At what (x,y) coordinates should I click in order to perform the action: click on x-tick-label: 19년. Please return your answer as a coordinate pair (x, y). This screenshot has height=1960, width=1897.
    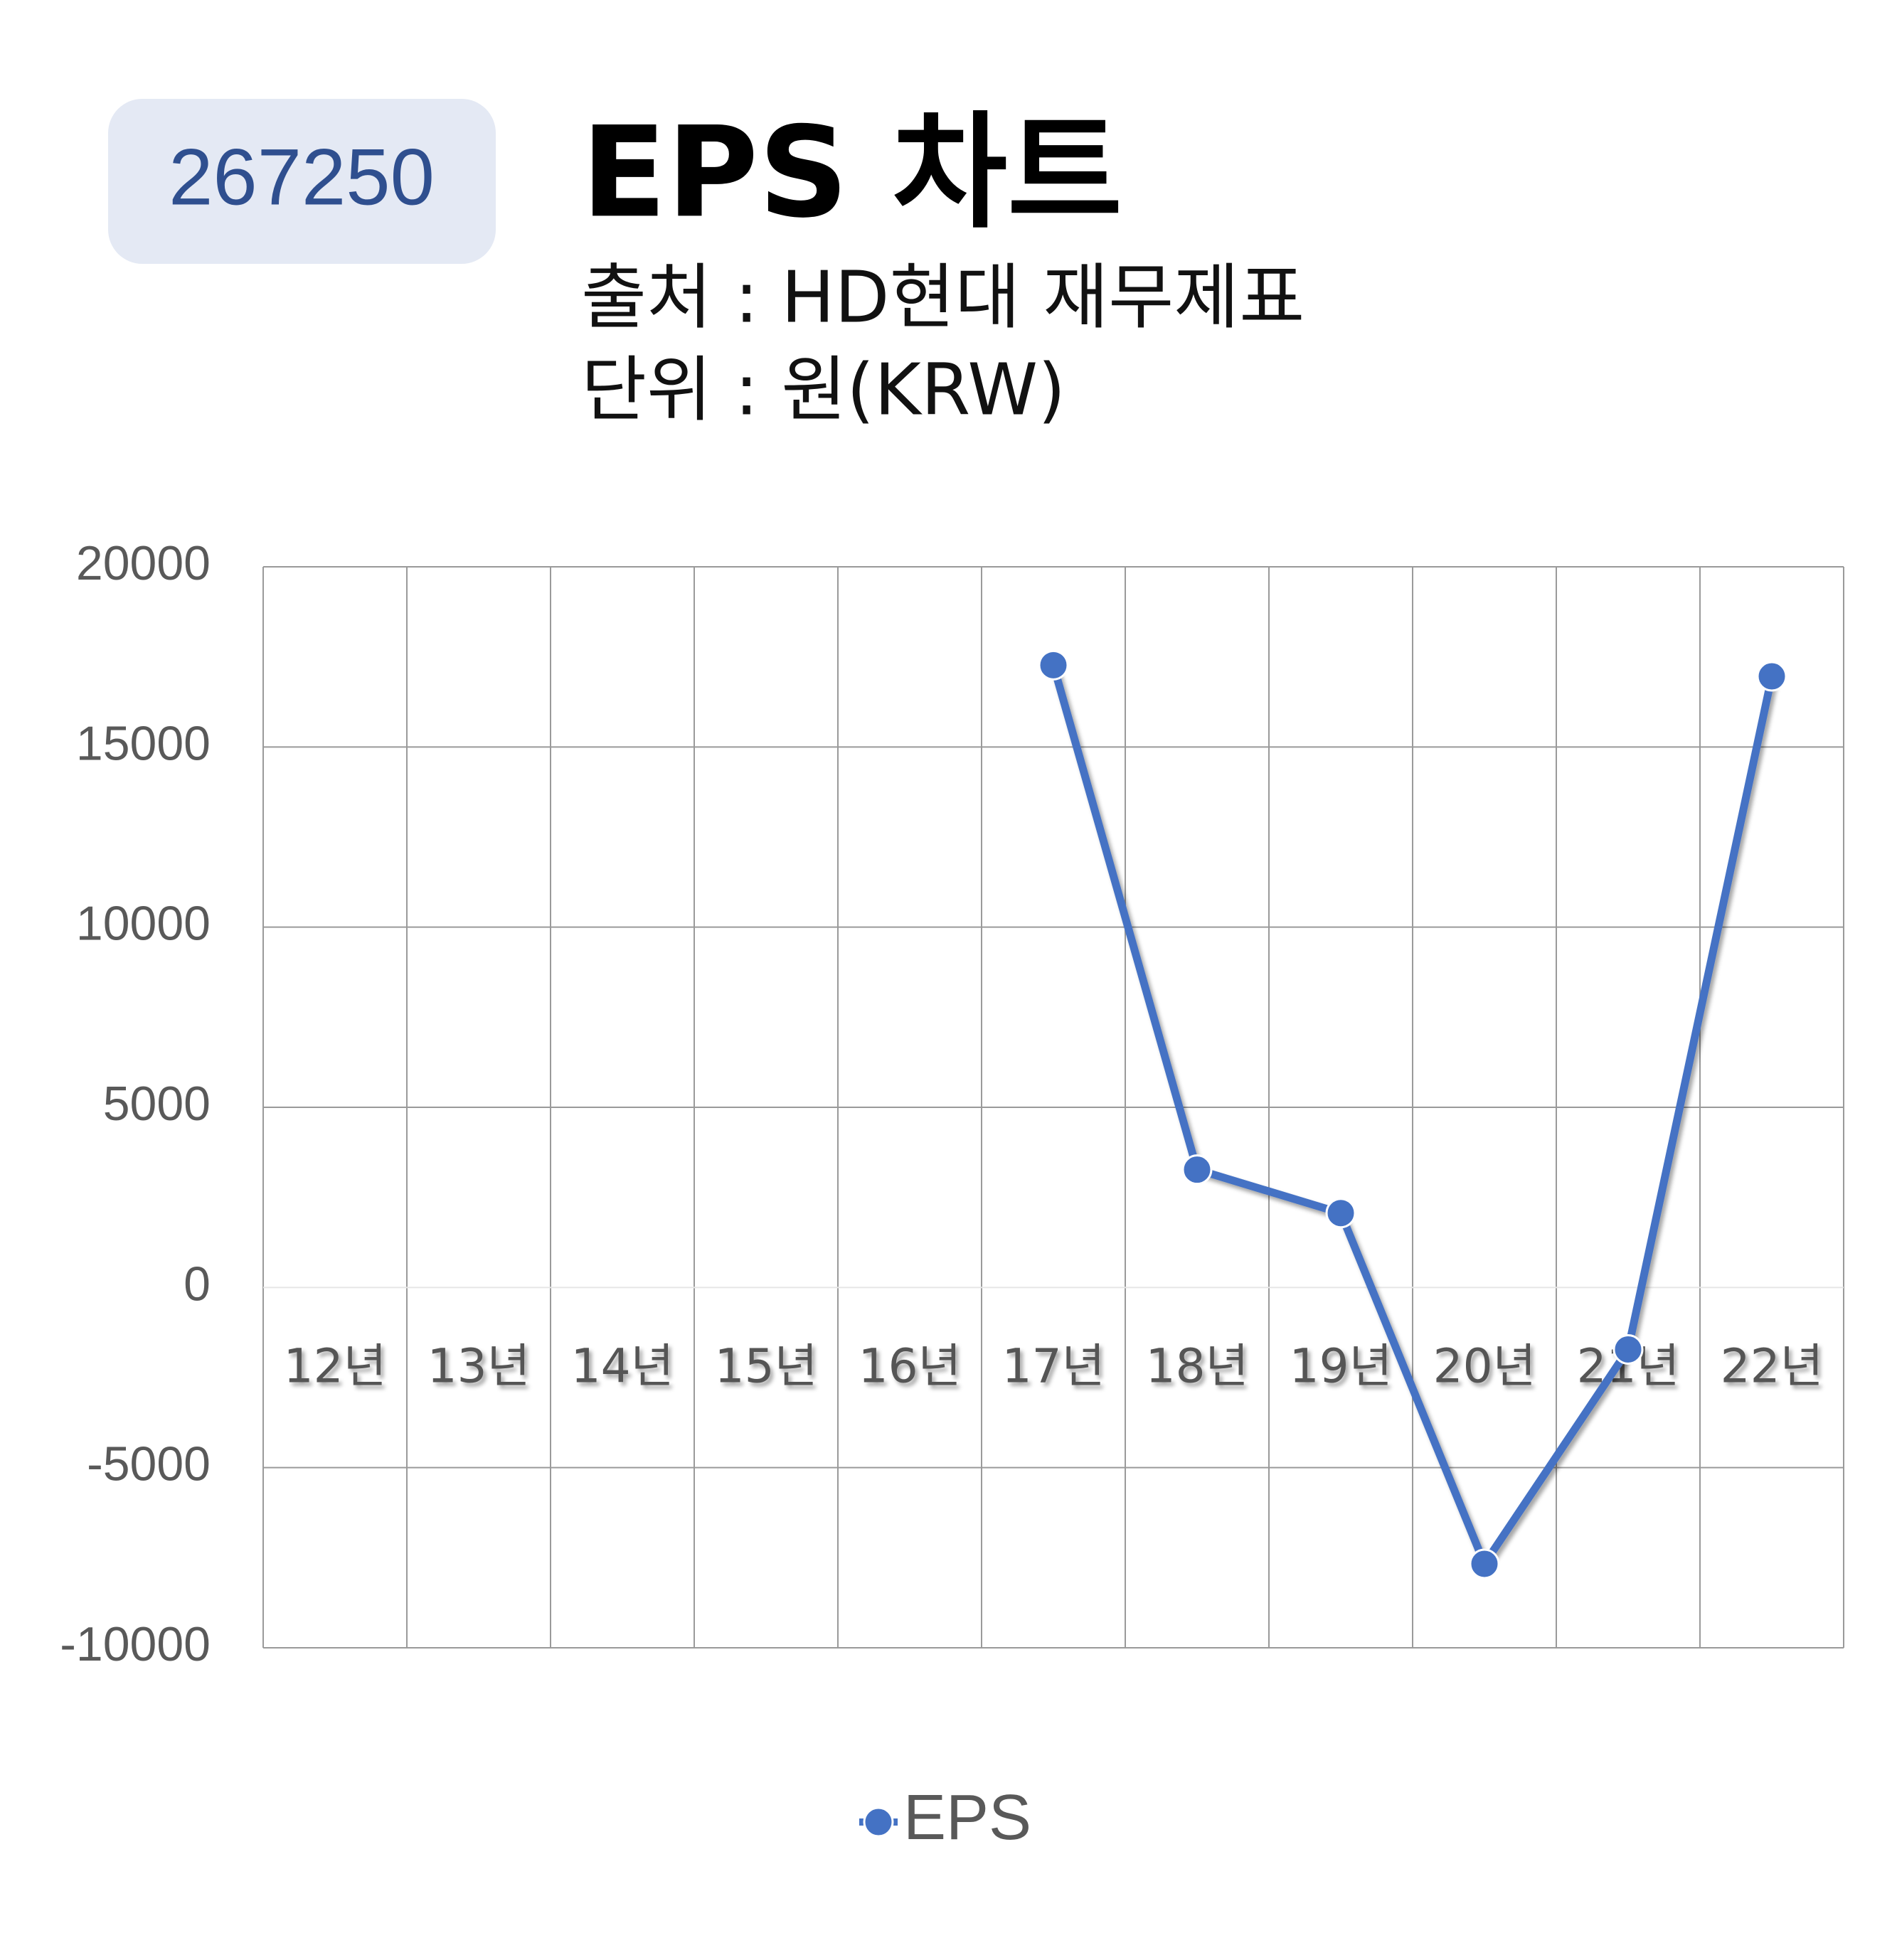
    Looking at the image, I should click on (1342, 1365).